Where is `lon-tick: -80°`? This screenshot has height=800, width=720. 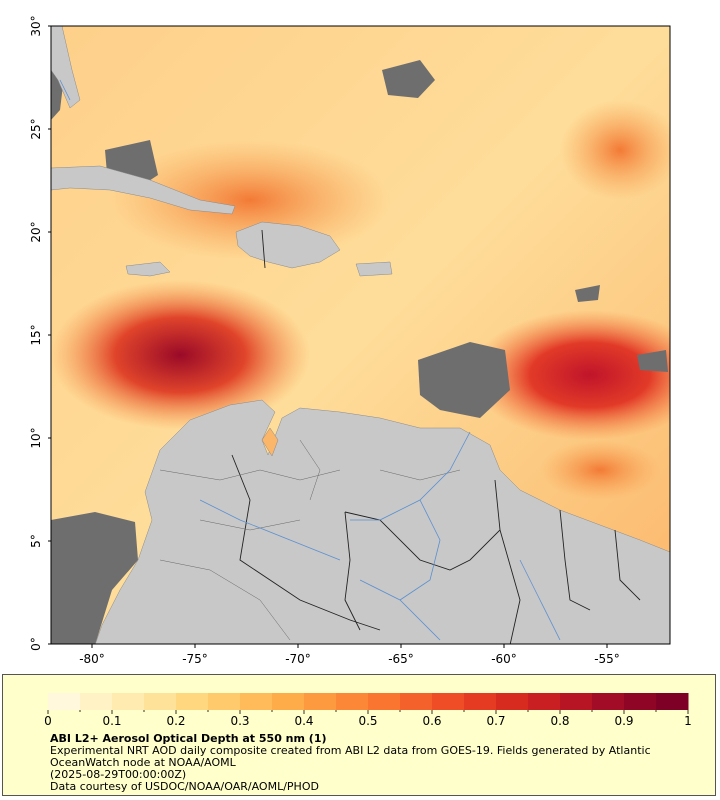
lon-tick: -80° is located at coordinates (92, 655).